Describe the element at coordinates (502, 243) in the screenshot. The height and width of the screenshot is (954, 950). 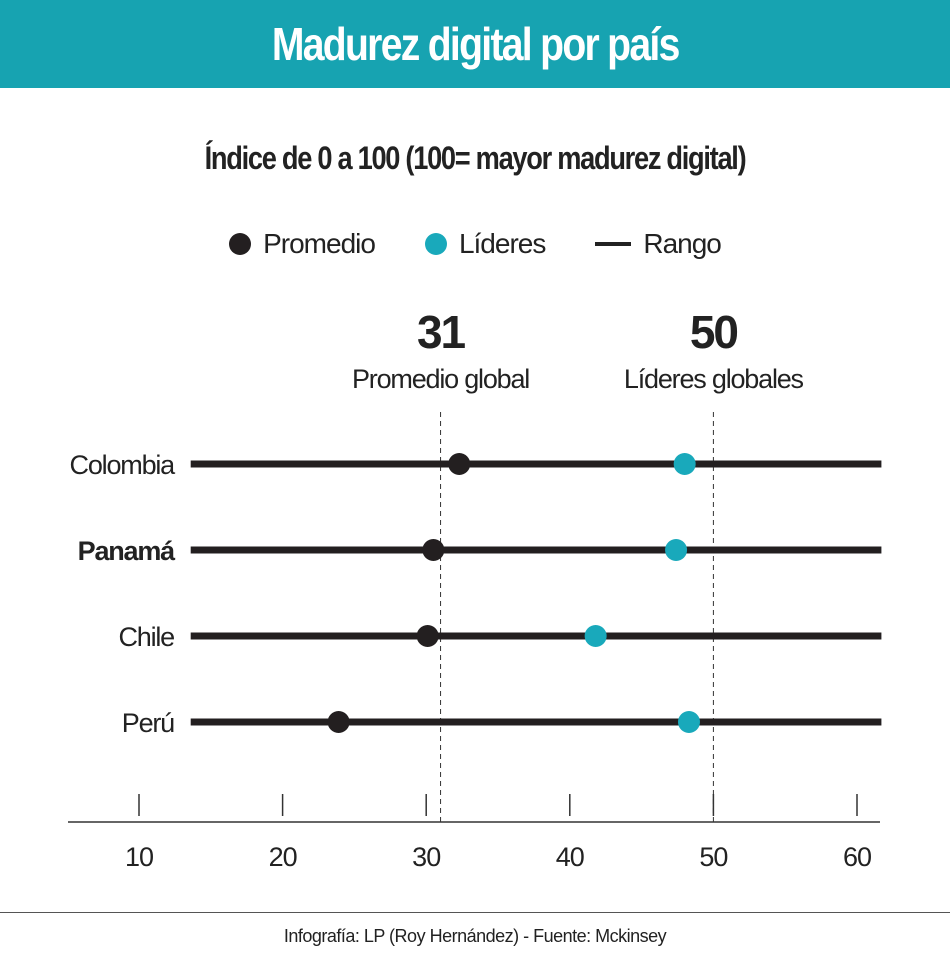
I see `legend-label: Líderes` at that location.